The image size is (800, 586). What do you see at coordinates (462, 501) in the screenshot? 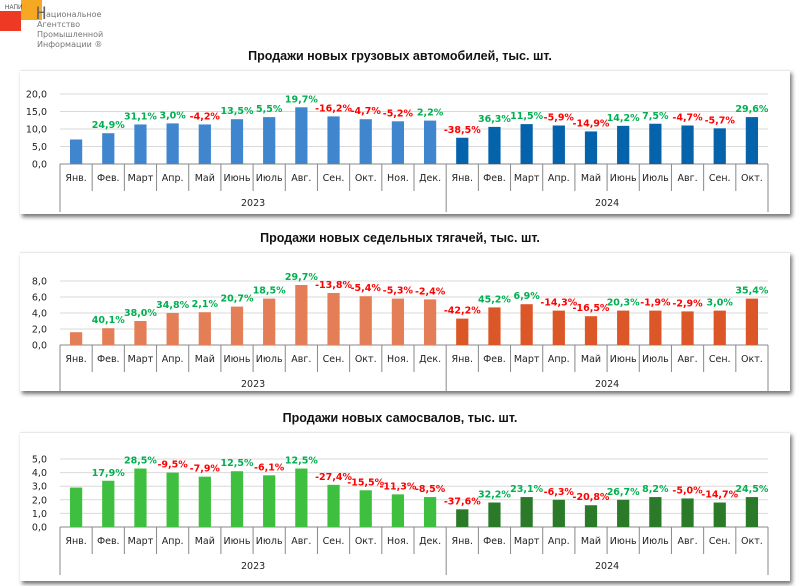
I see `data-label: -37,6%` at bounding box center [462, 501].